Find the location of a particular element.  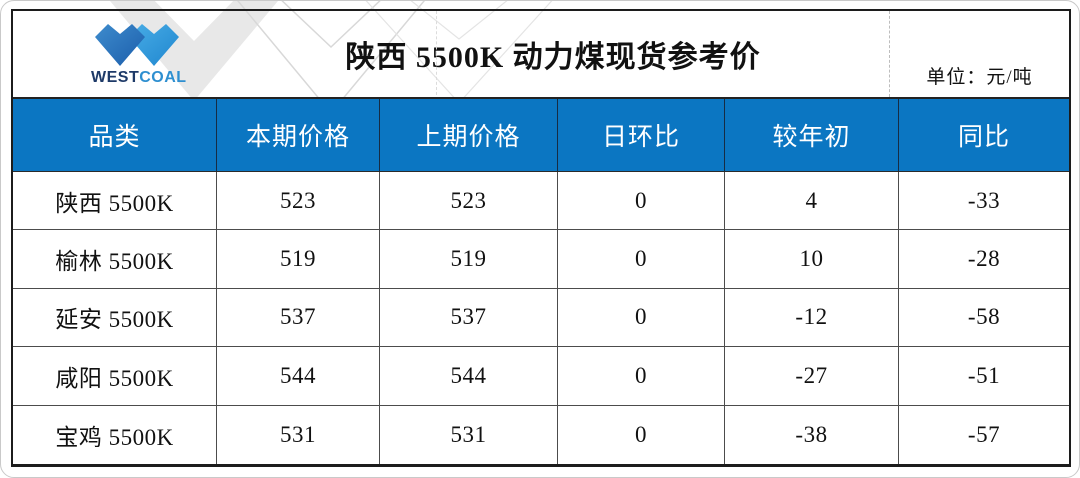

table-row: 咸阳 5500K 544 544 0 -27 -51 is located at coordinates (541, 376).